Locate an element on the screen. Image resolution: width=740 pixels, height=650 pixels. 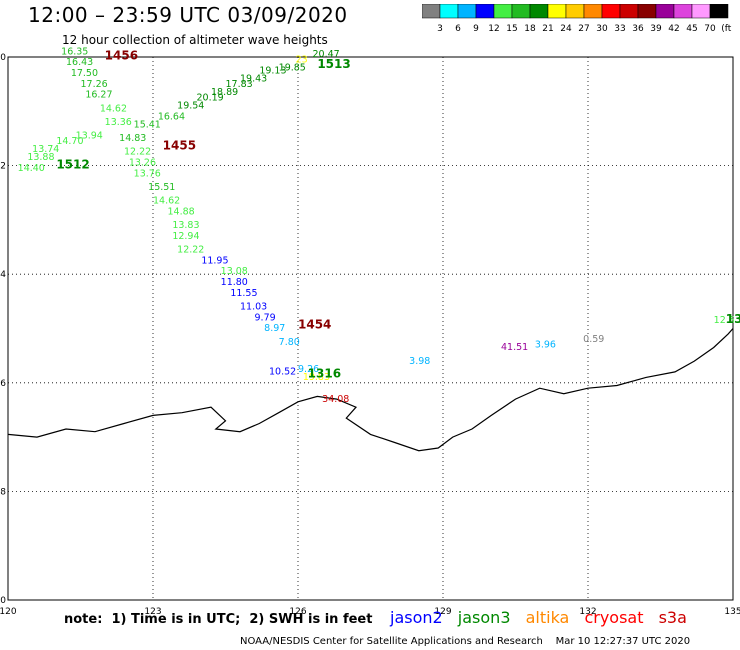
lat-tick-label: -62 is located at coordinates (3, 167).